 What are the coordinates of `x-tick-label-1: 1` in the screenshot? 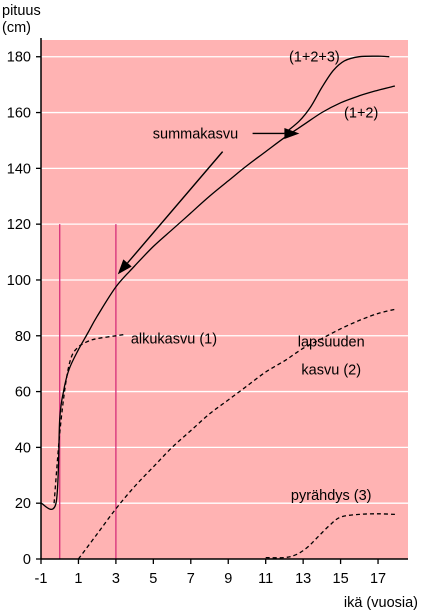 It's located at (78, 579).